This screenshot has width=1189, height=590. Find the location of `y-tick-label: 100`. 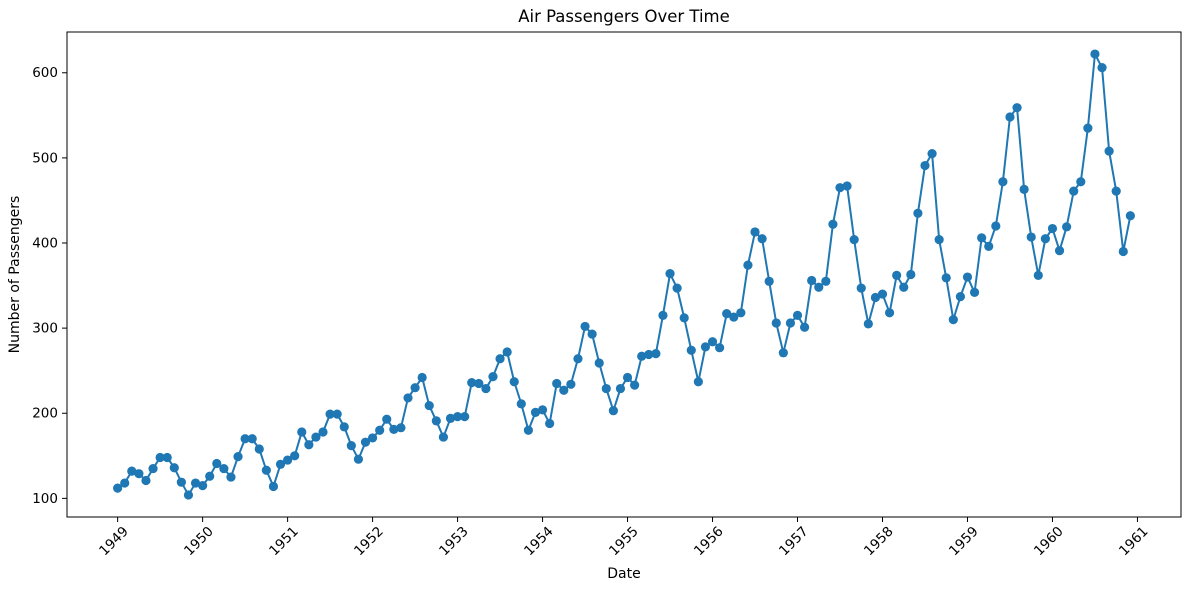

y-tick-label: 100 is located at coordinates (45, 499).